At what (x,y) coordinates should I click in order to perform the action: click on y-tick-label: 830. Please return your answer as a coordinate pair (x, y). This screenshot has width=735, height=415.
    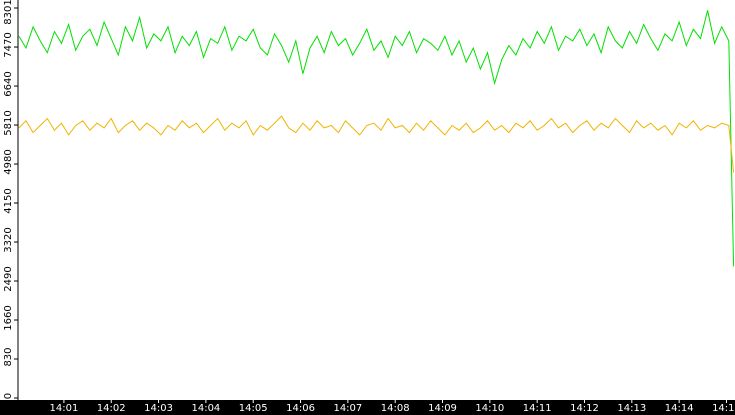
    Looking at the image, I should click on (8, 356).